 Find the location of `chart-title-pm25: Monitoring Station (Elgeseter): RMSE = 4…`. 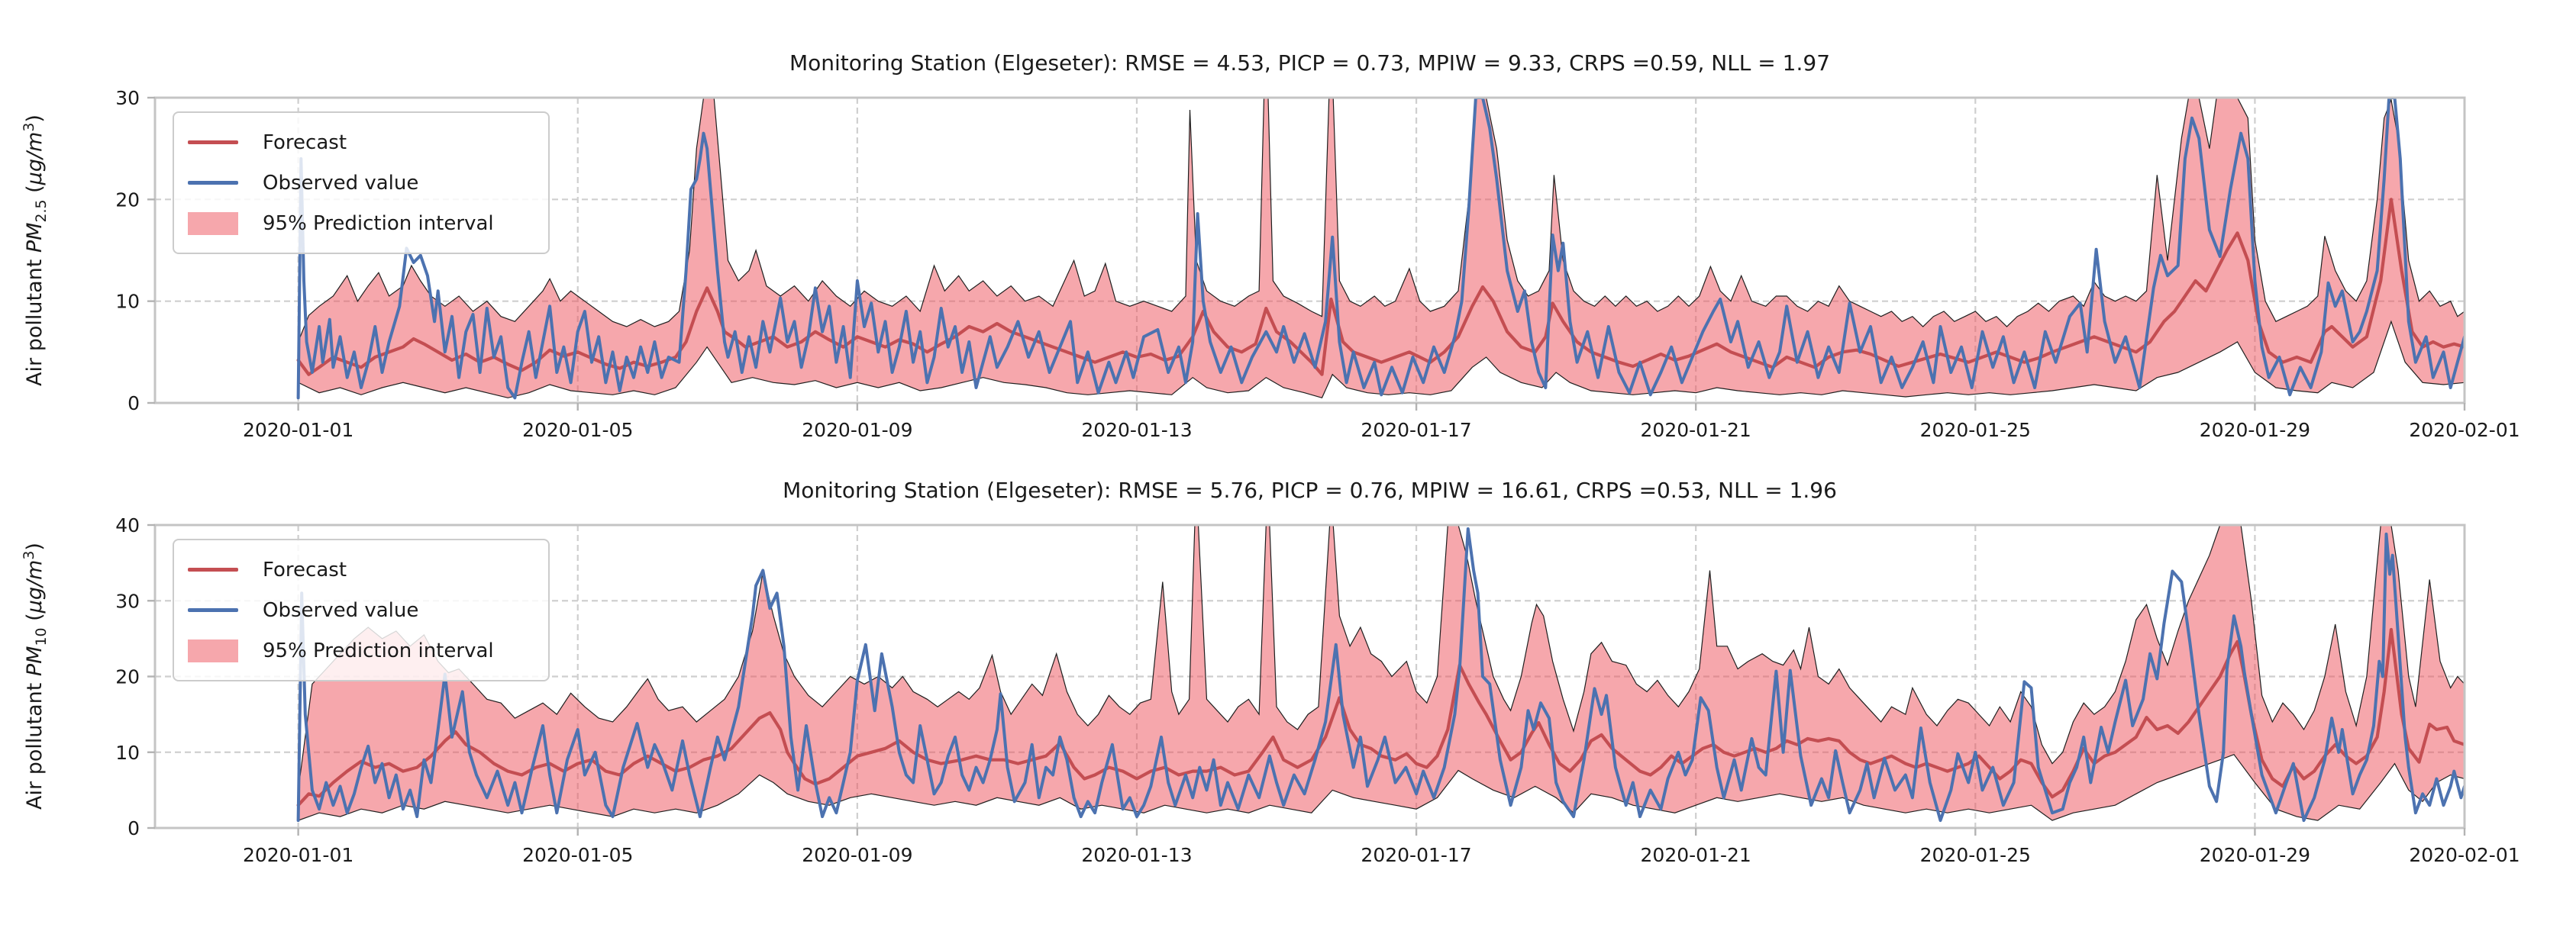

chart-title-pm25: Monitoring Station (Elgeseter): RMSE = 4… is located at coordinates (1310, 63).